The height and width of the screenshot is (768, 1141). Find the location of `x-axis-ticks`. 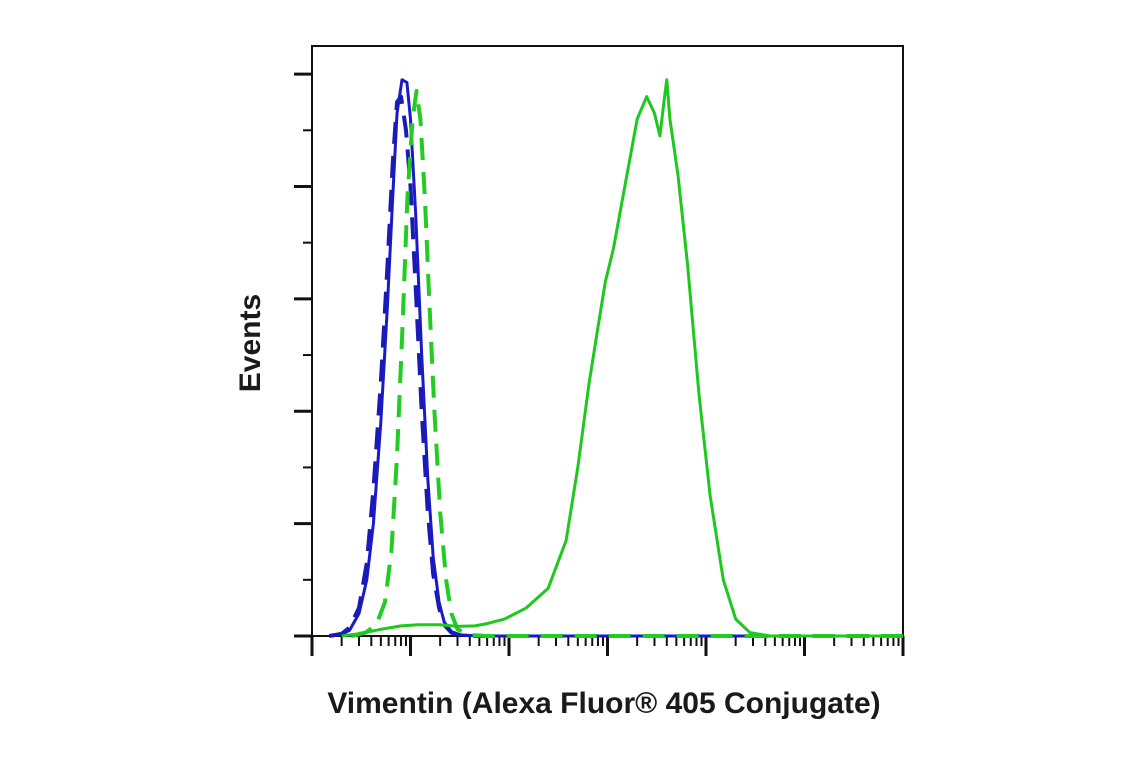

x-axis-ticks is located at coordinates (607, 646).